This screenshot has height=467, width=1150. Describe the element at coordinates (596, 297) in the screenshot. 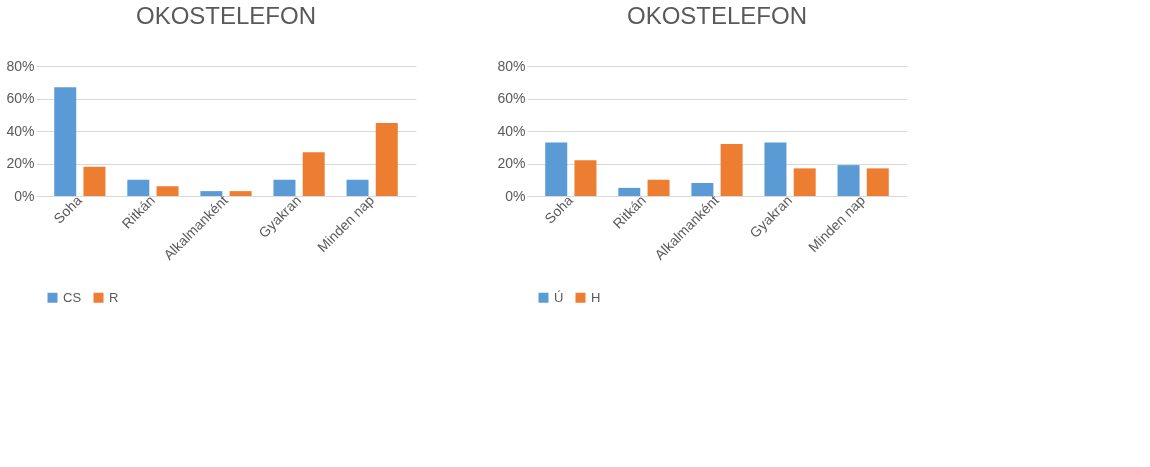

I see `legend-label: H` at that location.